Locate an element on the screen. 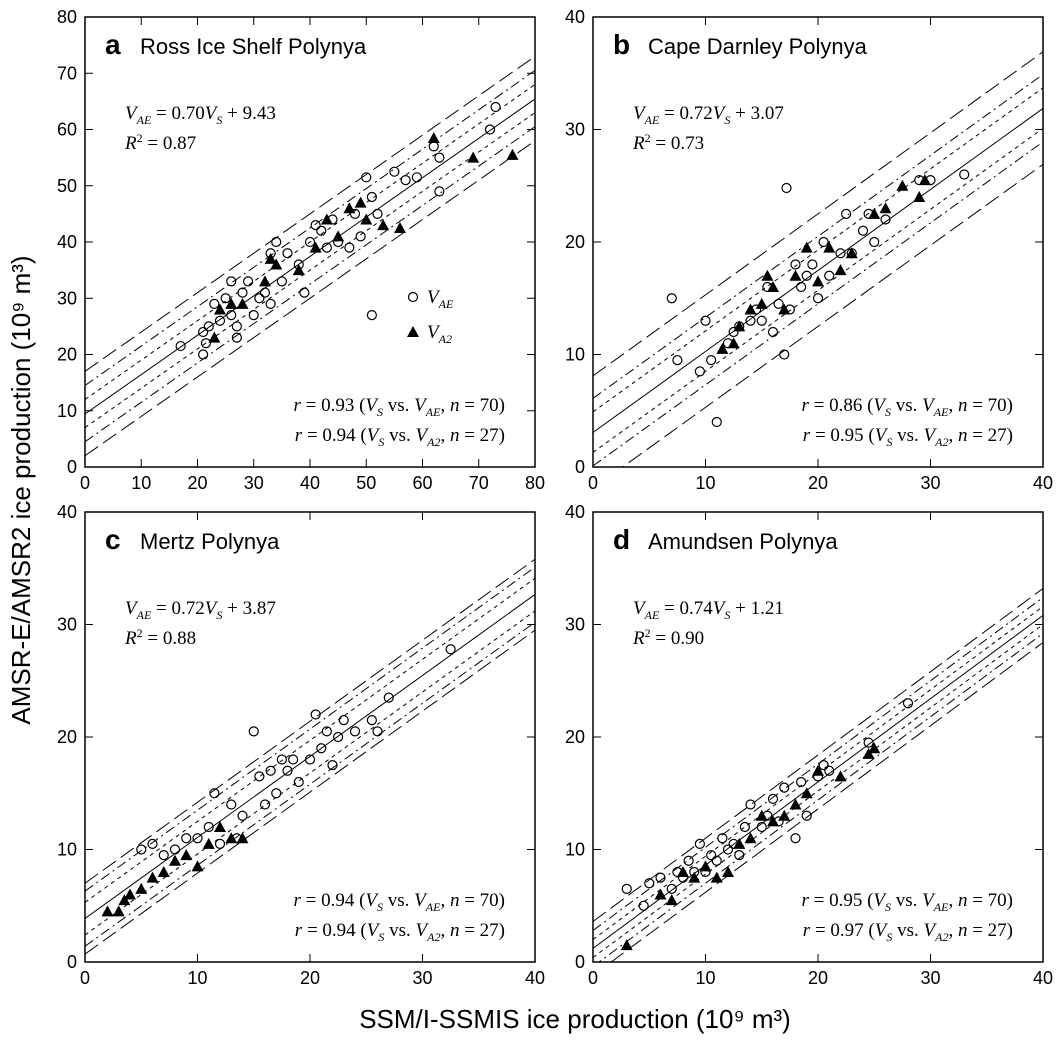  text-segment: R is located at coordinates (130, 638).